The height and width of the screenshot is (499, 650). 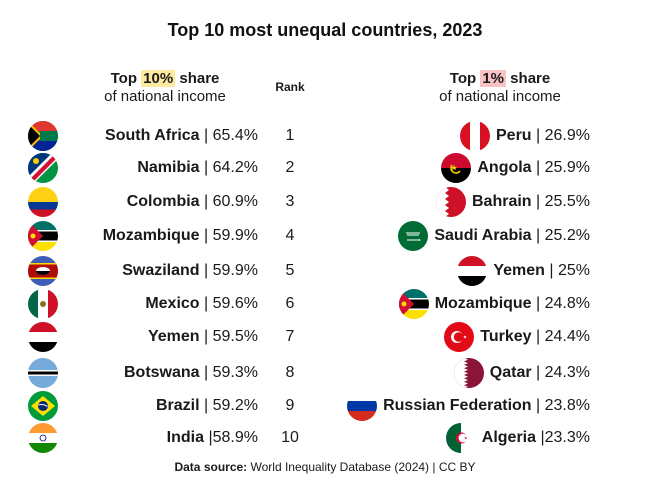 I want to click on top1-entry: Angola | 25.9%, so click(x=515, y=168).